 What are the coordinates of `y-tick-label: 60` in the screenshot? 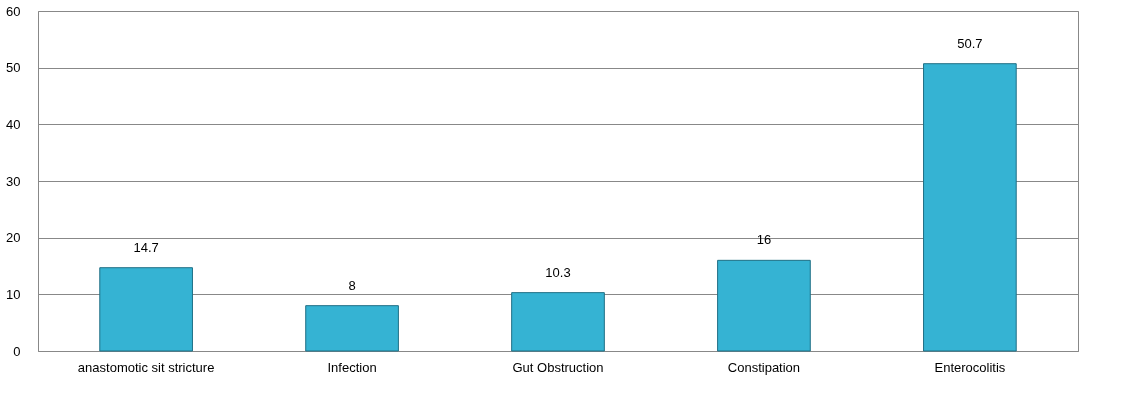 It's located at (13, 11).